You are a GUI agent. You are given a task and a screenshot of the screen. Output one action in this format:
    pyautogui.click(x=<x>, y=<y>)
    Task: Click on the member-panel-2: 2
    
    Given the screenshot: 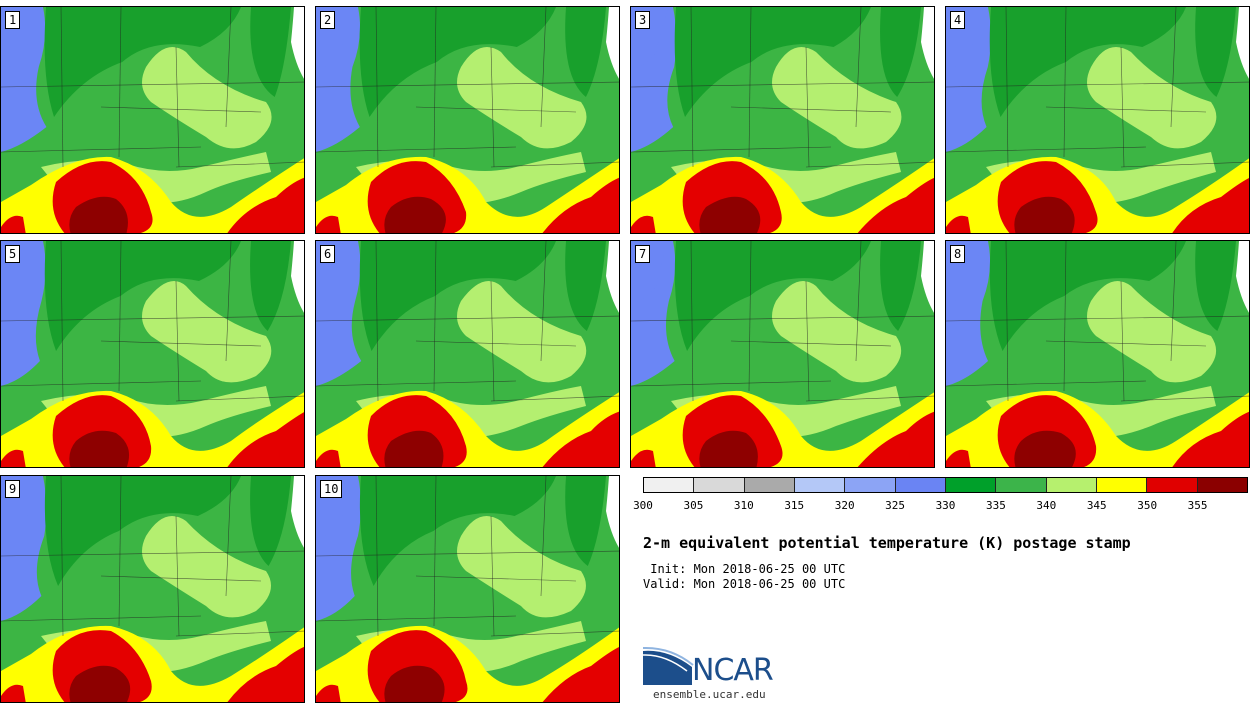 What is the action you would take?
    pyautogui.click(x=467, y=120)
    